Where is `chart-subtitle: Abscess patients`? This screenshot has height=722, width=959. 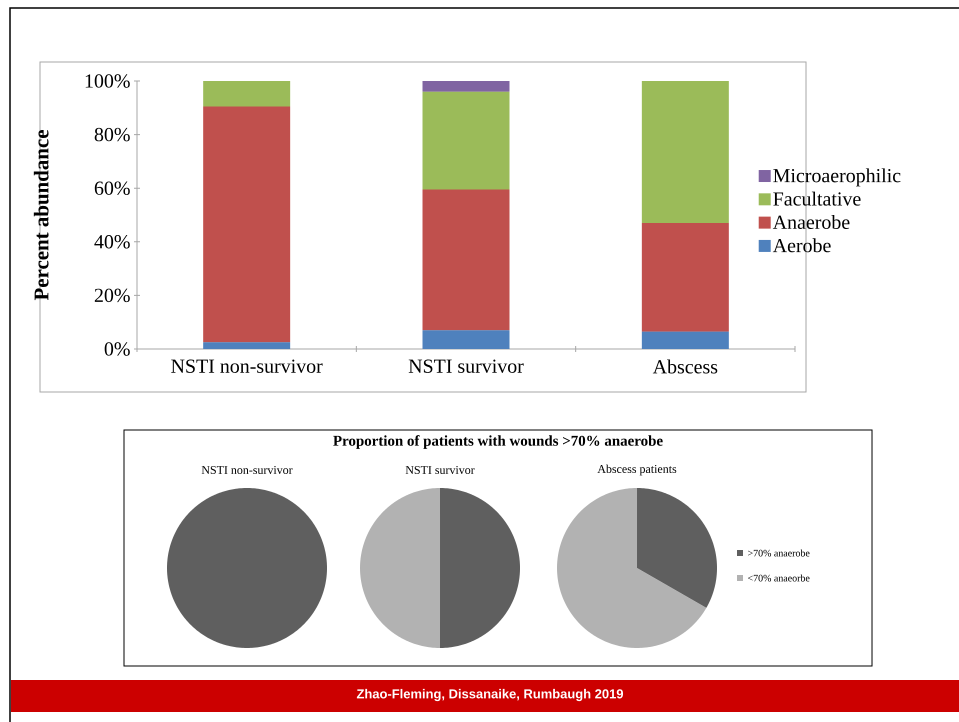 chart-subtitle: Abscess patients is located at coordinates (636, 470).